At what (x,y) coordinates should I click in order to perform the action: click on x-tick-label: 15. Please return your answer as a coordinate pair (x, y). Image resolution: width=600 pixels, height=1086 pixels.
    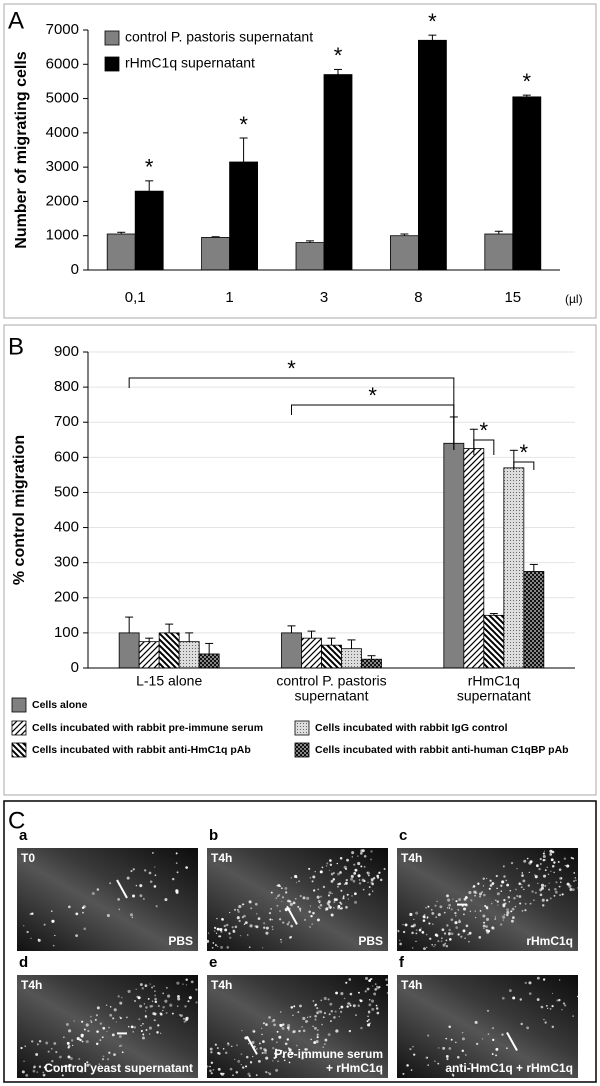
    Looking at the image, I should click on (512, 297).